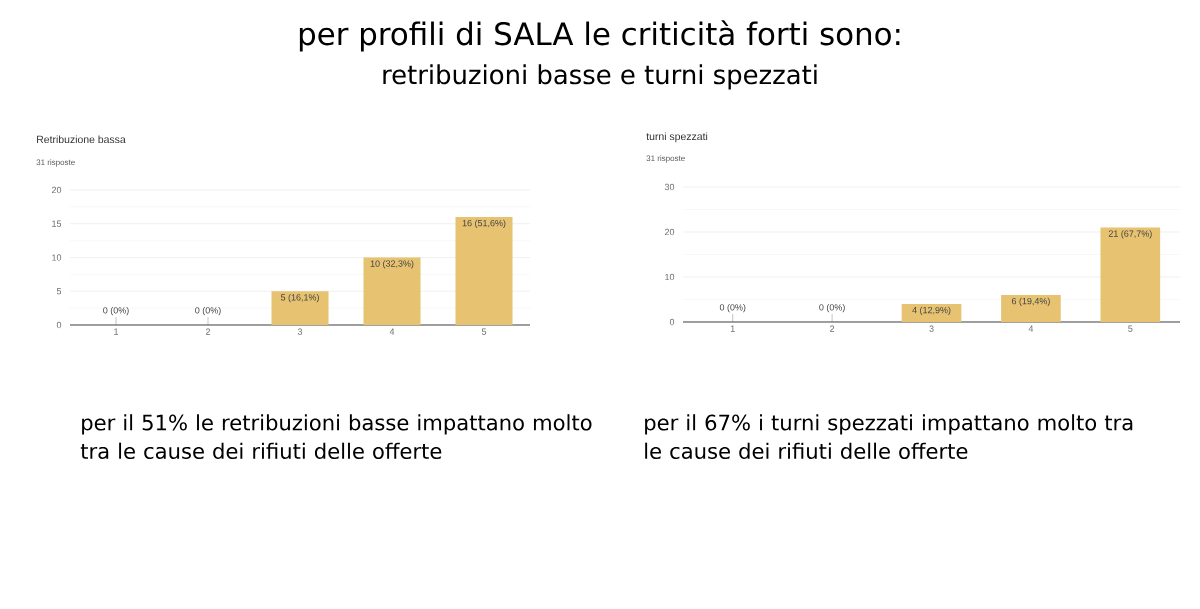 Image resolution: width=1200 pixels, height=609 pixels. I want to click on text: retribuzioni basse e turni spezzati, so click(600, 77).